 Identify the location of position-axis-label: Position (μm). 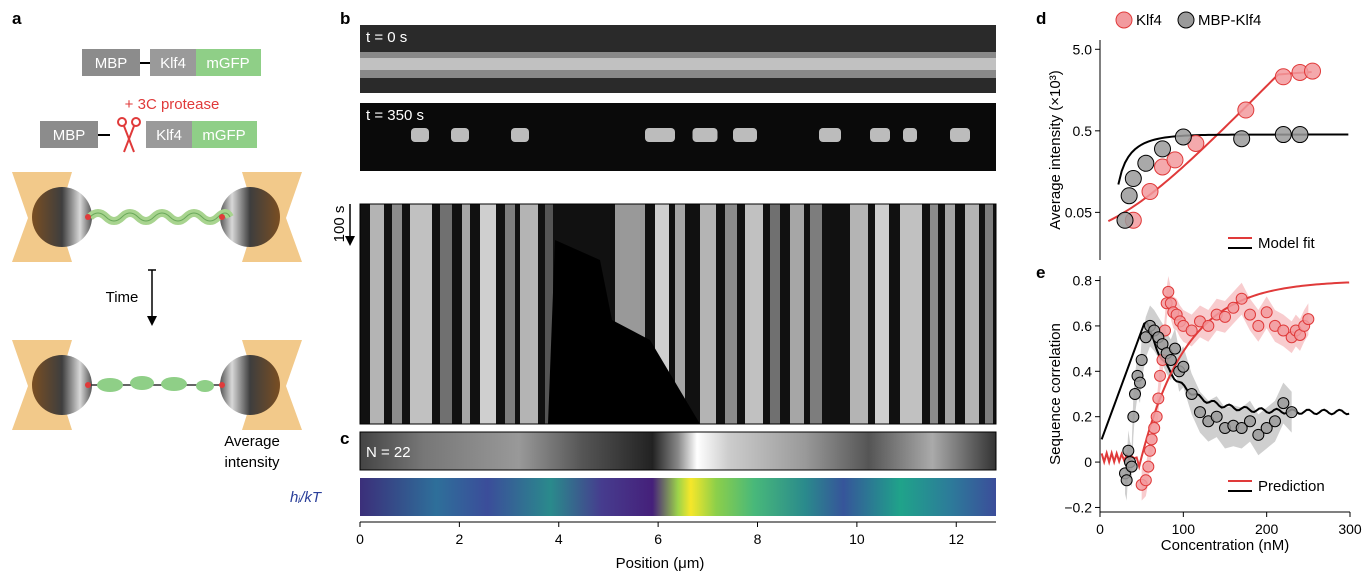
(660, 563).